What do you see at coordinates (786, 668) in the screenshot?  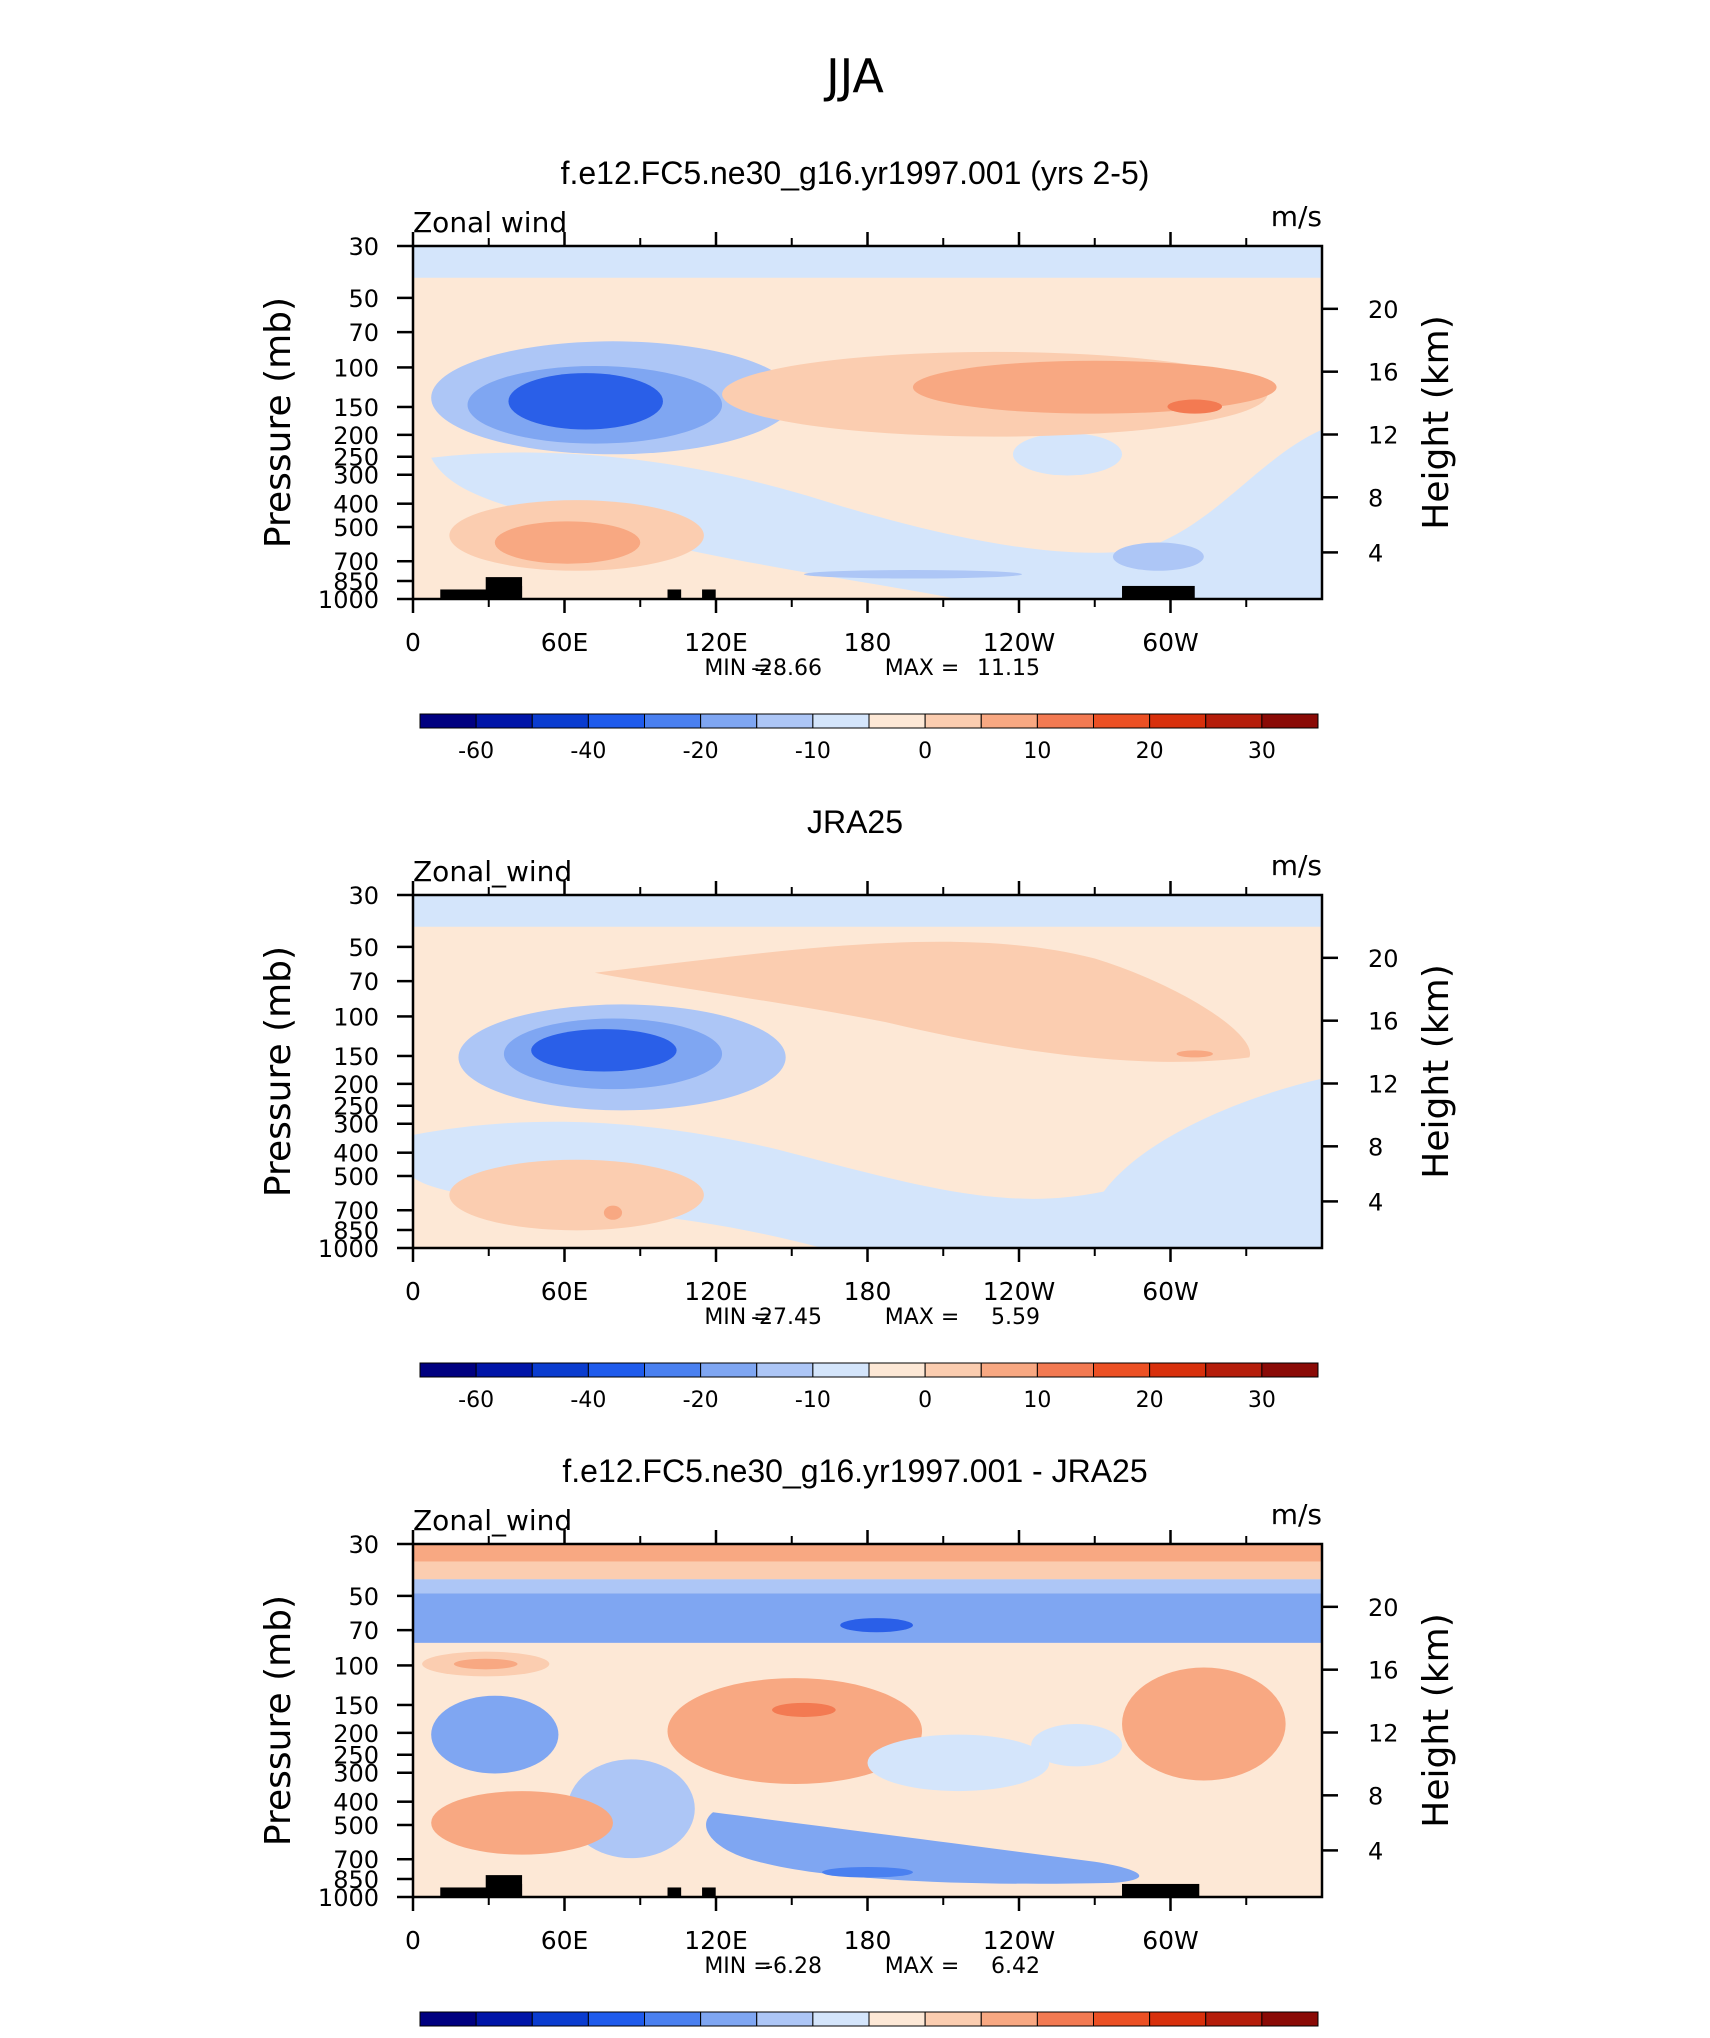 I see `min-value: -28.66` at bounding box center [786, 668].